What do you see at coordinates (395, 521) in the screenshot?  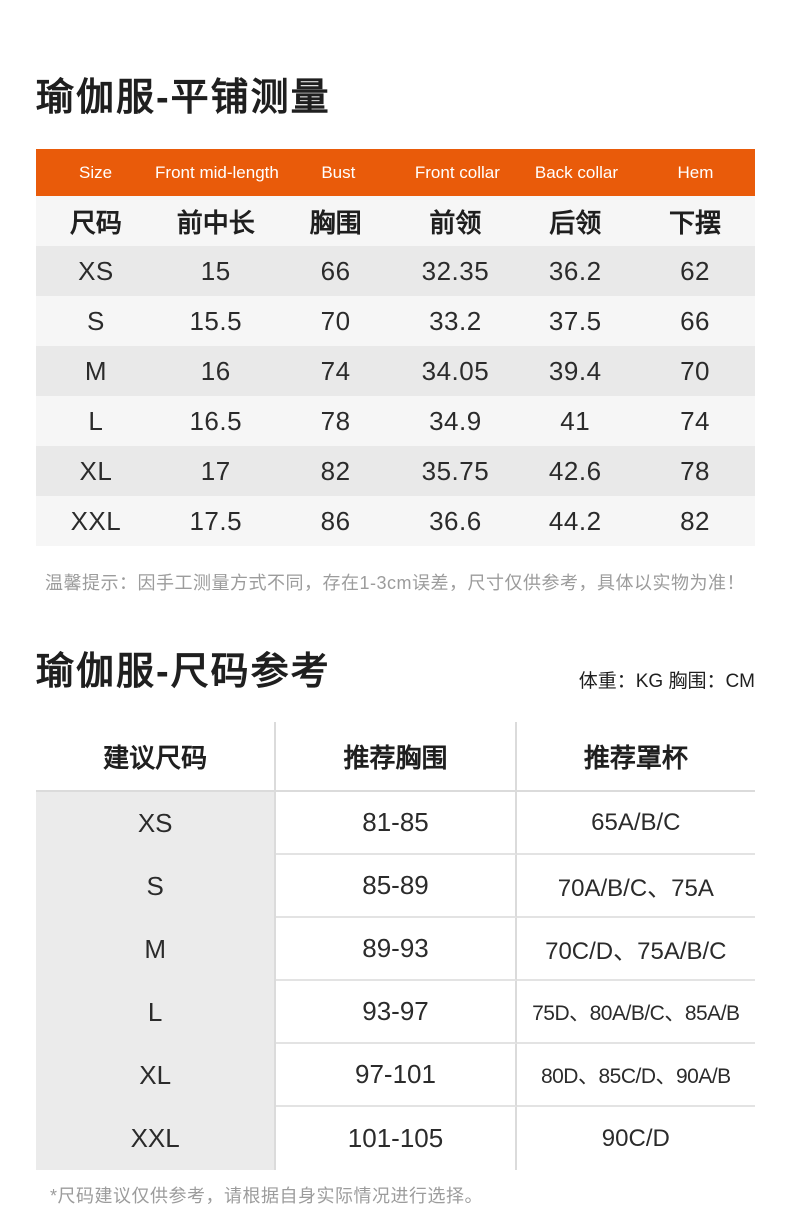 I see `table-row-xxl: XXL 17.5 86 36.6 44.2 82` at bounding box center [395, 521].